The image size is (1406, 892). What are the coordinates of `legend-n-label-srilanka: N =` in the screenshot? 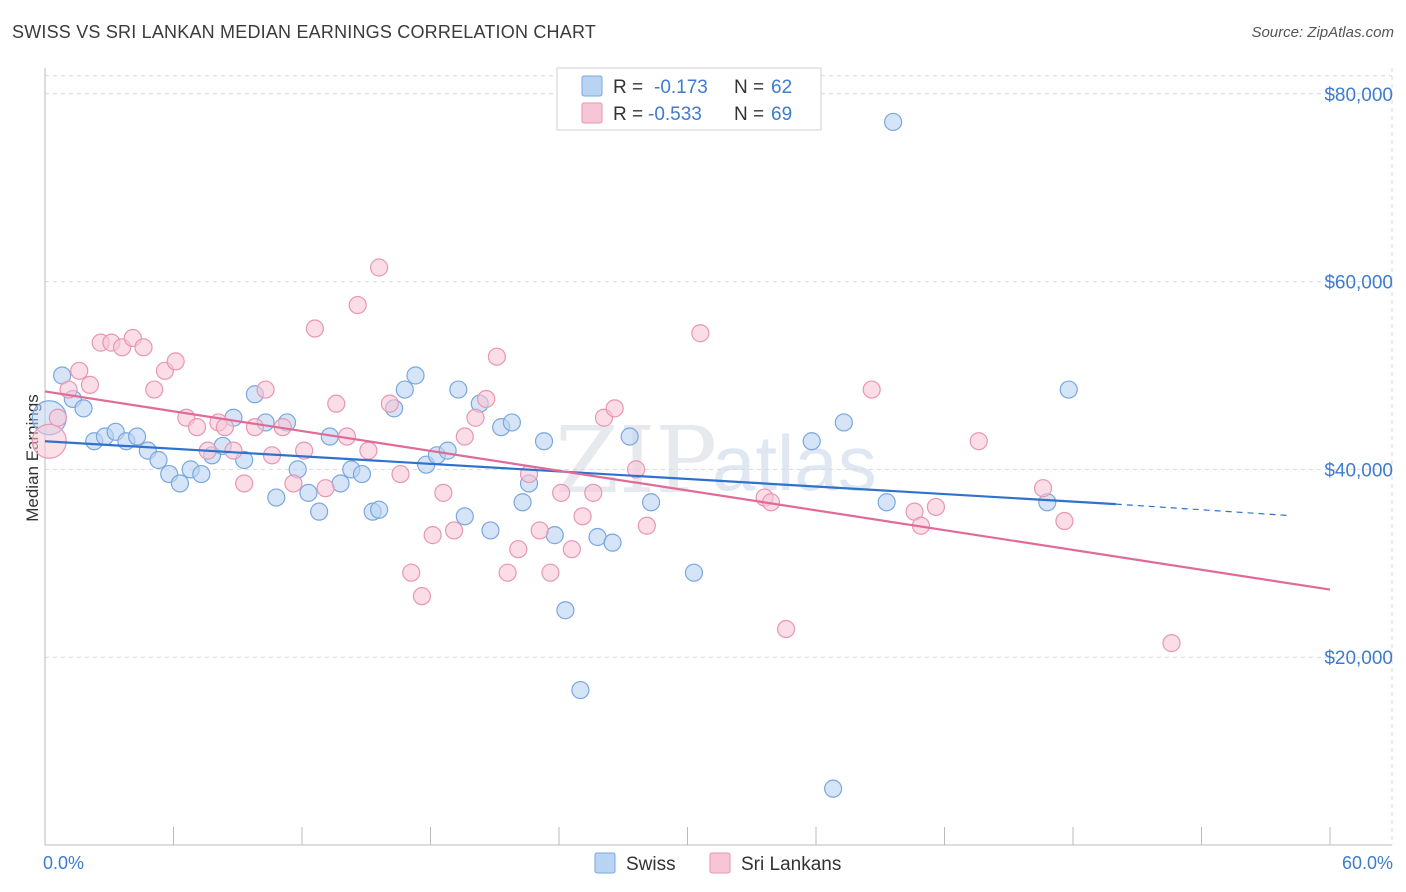 It's located at (749, 114).